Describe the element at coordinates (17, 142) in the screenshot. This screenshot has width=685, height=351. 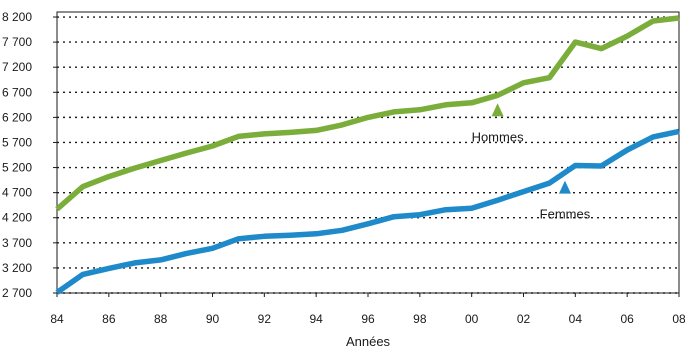
I see `y-tick-label: 5 700` at that location.